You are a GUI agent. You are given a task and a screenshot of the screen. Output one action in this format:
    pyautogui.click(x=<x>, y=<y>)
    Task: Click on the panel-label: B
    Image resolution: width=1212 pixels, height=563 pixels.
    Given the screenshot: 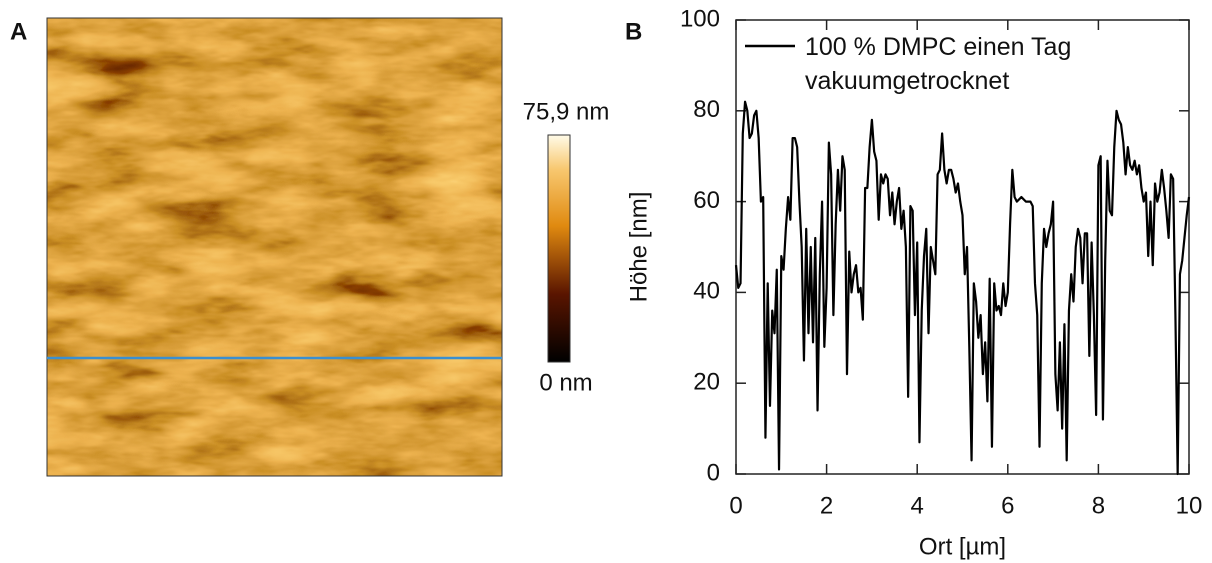 What is the action you would take?
    pyautogui.click(x=633, y=31)
    